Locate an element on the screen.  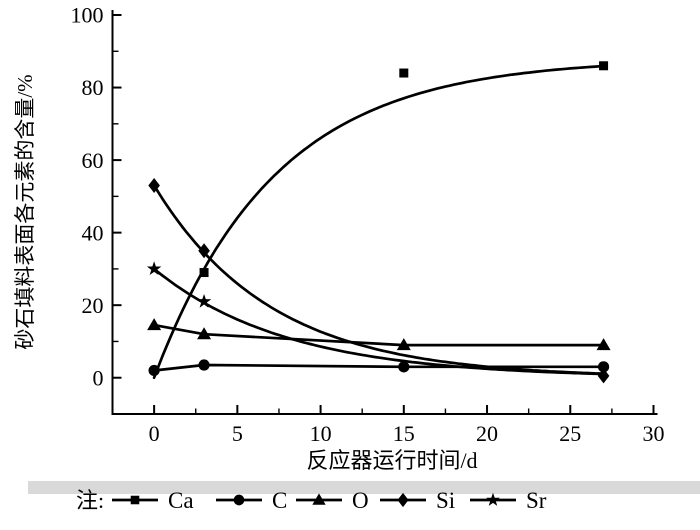
y-tick-label: 0 is located at coordinates (98, 377).